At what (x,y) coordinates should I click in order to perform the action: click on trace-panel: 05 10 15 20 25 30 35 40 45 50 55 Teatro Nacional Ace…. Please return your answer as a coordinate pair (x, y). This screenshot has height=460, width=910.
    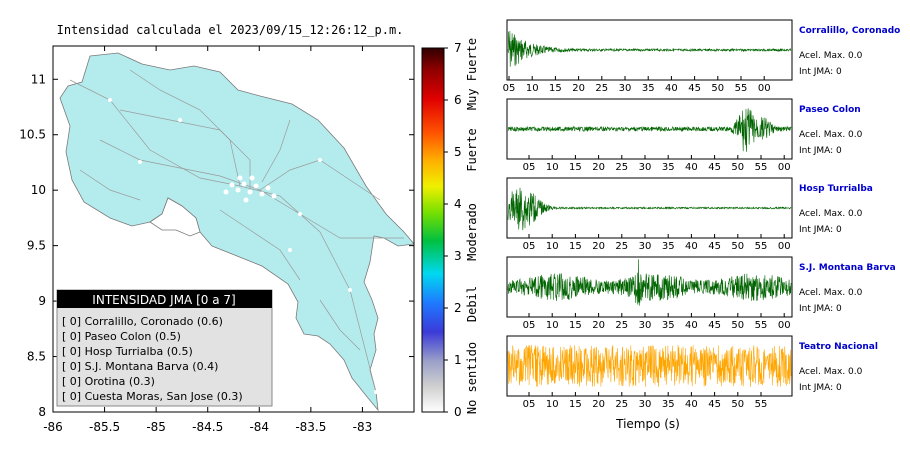
    Looking at the image, I should click on (692, 372).